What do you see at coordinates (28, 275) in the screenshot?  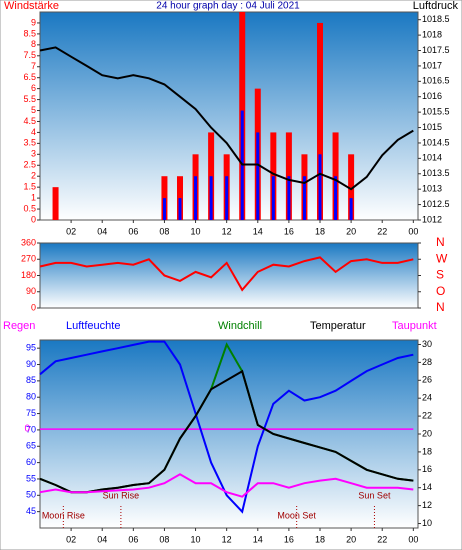 I see `y-tick-label: 180` at bounding box center [28, 275].